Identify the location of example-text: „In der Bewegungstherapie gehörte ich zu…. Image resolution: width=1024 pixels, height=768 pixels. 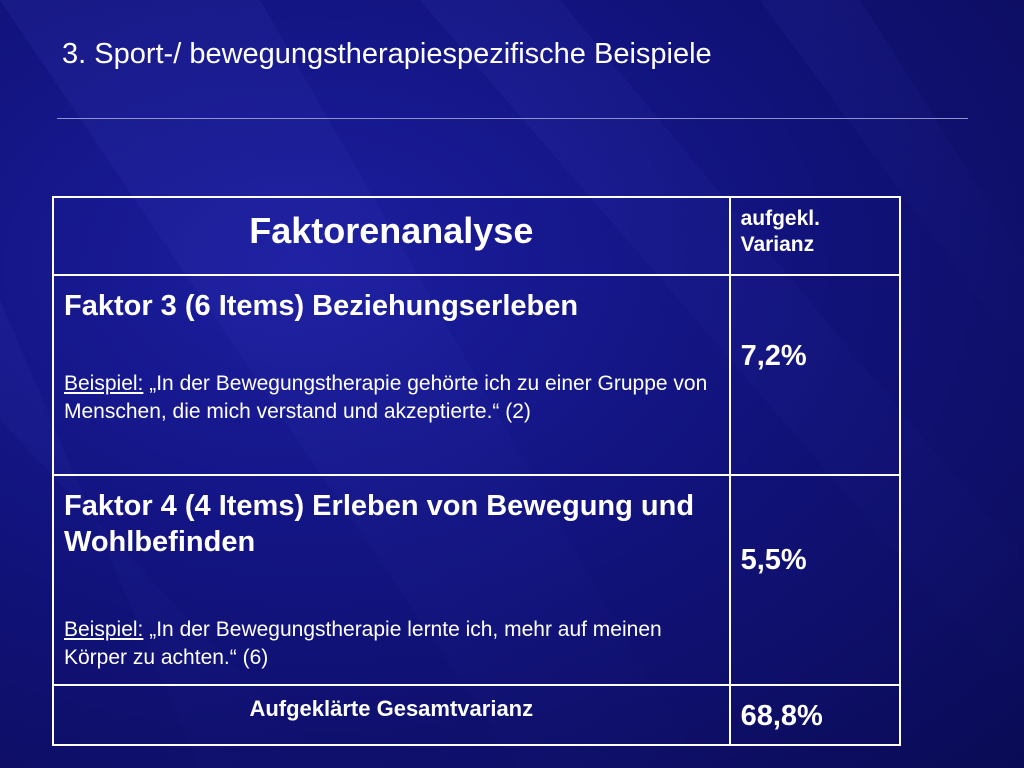
(386, 397).